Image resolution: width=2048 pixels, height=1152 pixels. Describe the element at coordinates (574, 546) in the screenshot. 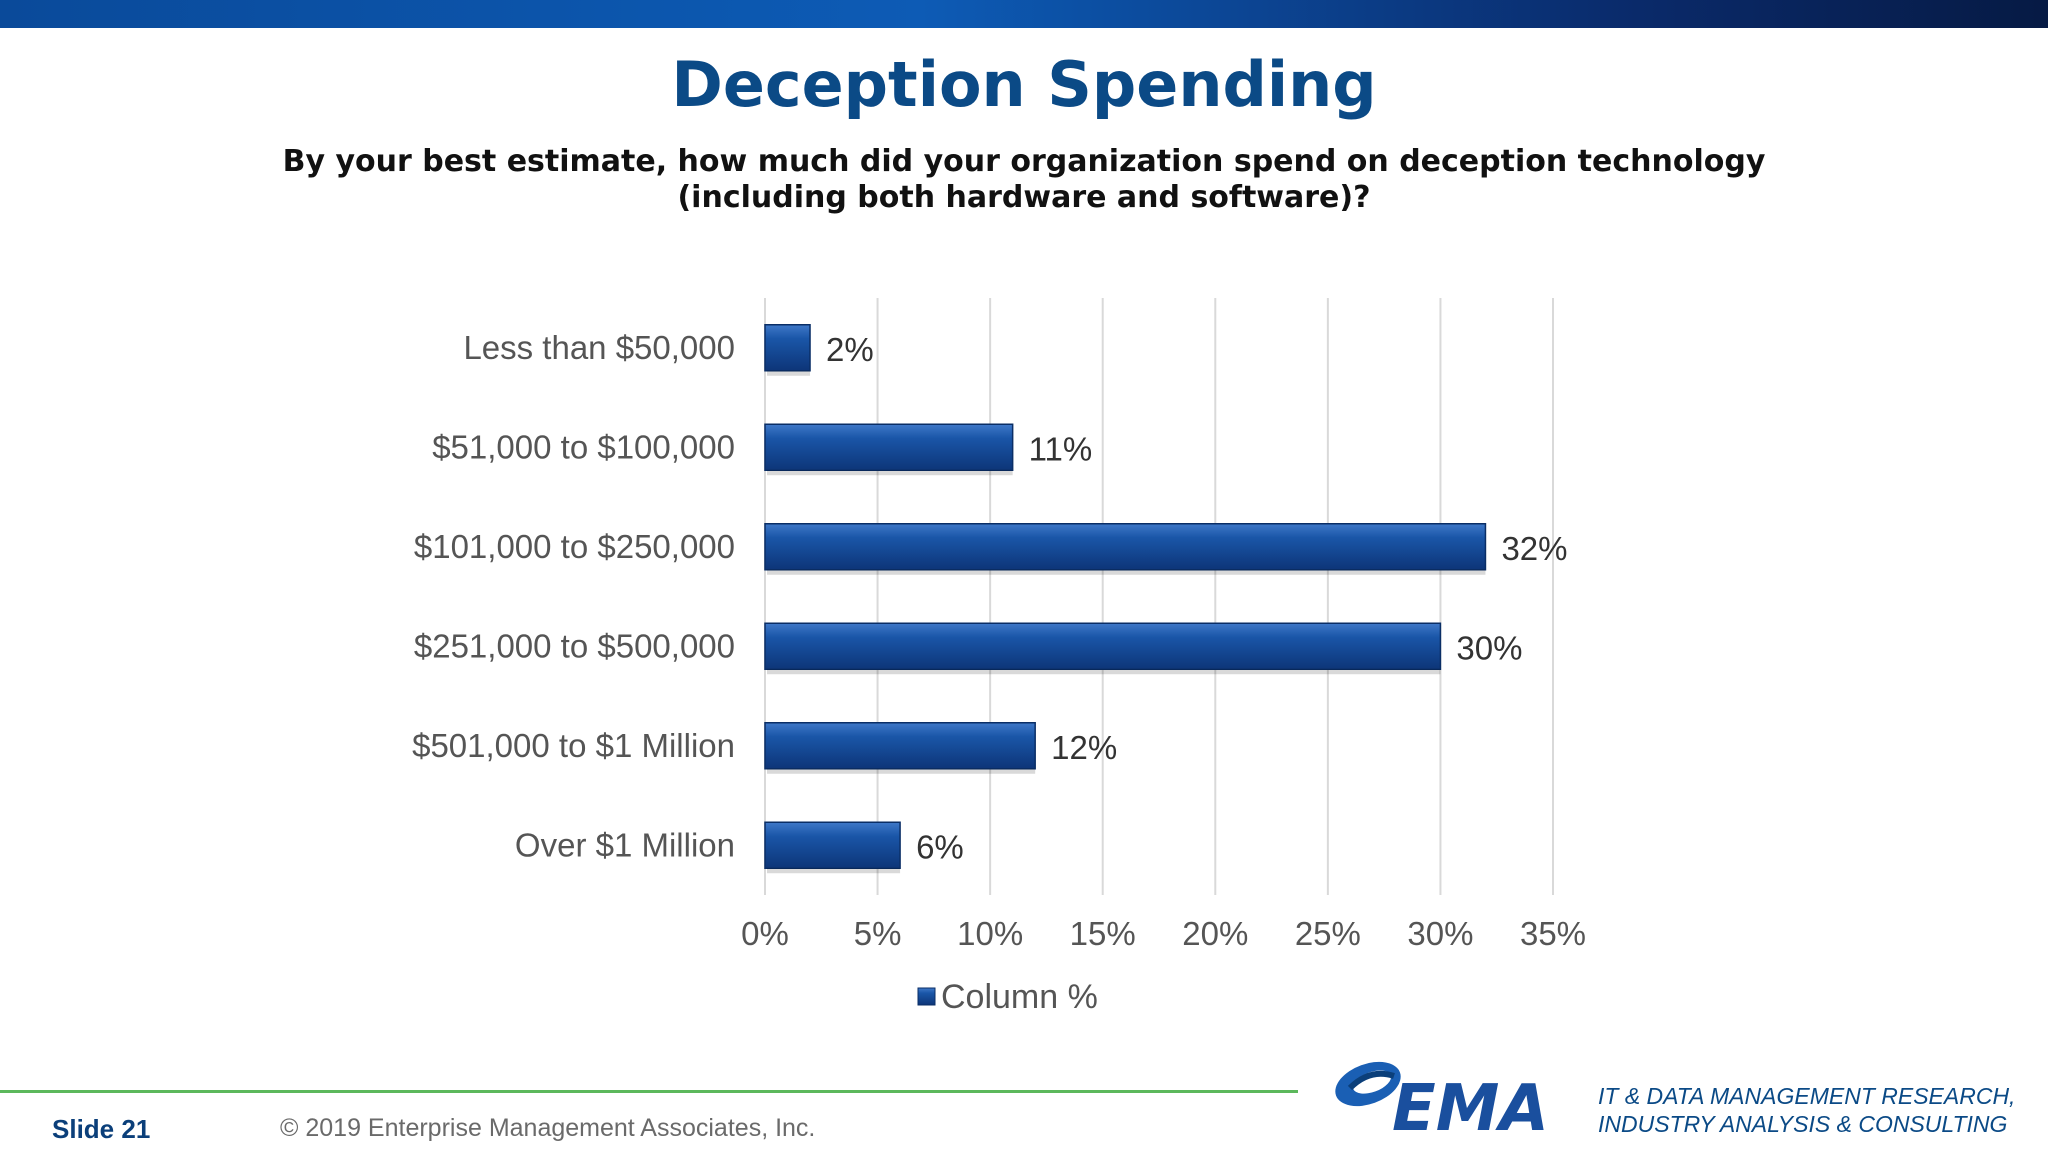

I see `category-label: $101,000 to $250,000` at that location.